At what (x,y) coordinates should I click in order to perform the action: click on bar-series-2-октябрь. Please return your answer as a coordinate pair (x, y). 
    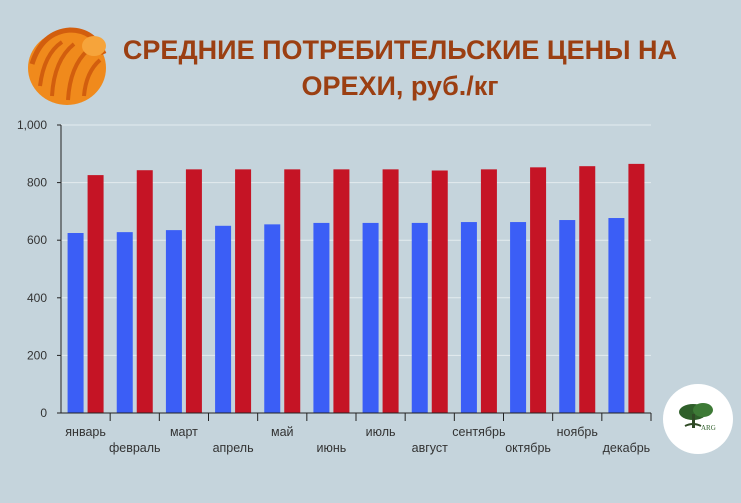
    Looking at the image, I should click on (538, 290).